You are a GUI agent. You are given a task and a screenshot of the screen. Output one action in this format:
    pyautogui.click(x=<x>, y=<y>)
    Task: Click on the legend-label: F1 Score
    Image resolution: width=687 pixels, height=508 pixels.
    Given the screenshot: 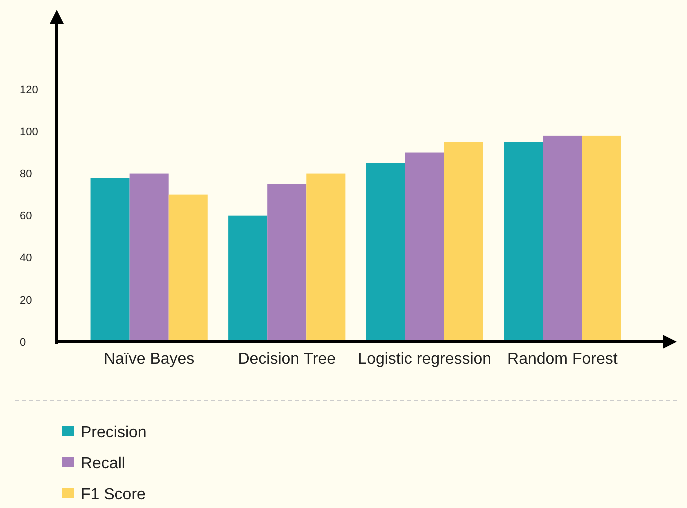 What is the action you would take?
    pyautogui.click(x=113, y=495)
    